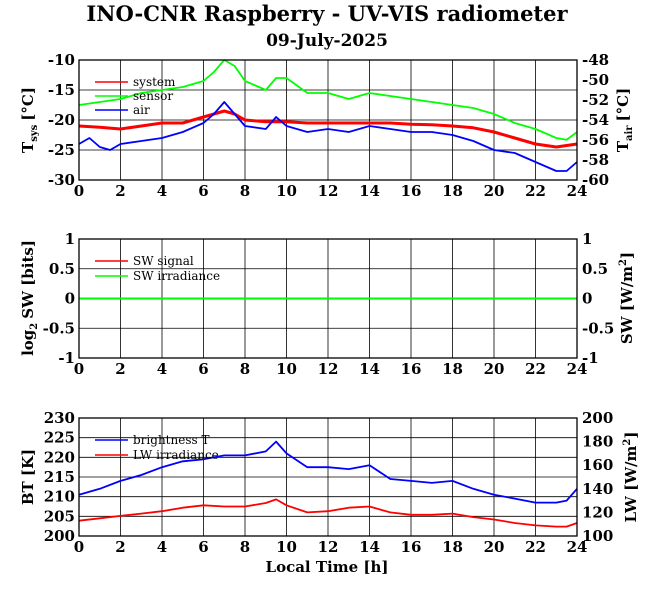 The height and width of the screenshot is (595, 660). What do you see at coordinates (598, 298) in the screenshot?
I see `y-ticks-right: 1 0.5 0 -0.5 -1` at bounding box center [598, 298].